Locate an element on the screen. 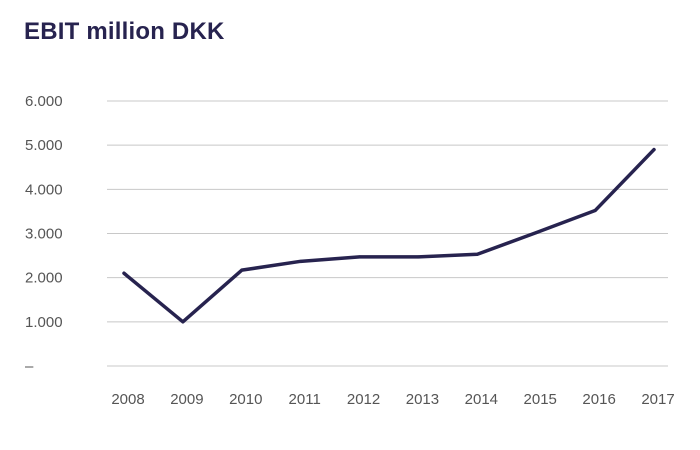 Image resolution: width=700 pixels, height=450 pixels. y-tick-label: – is located at coordinates (29, 366).